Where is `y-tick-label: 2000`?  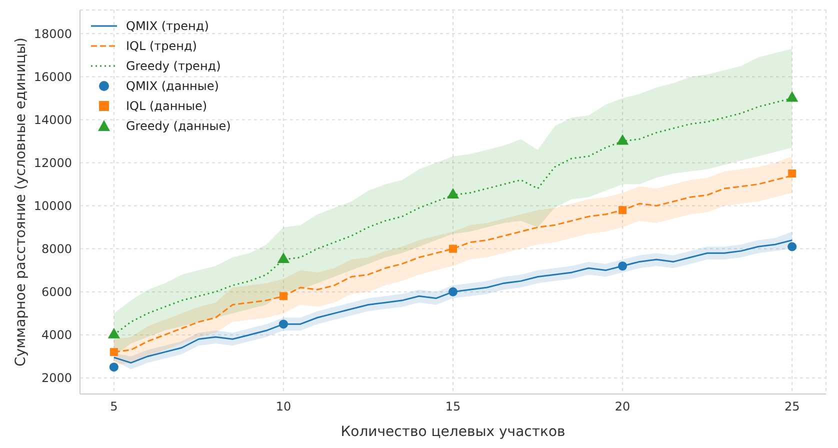
y-tick-label: 2000 is located at coordinates (56, 378).